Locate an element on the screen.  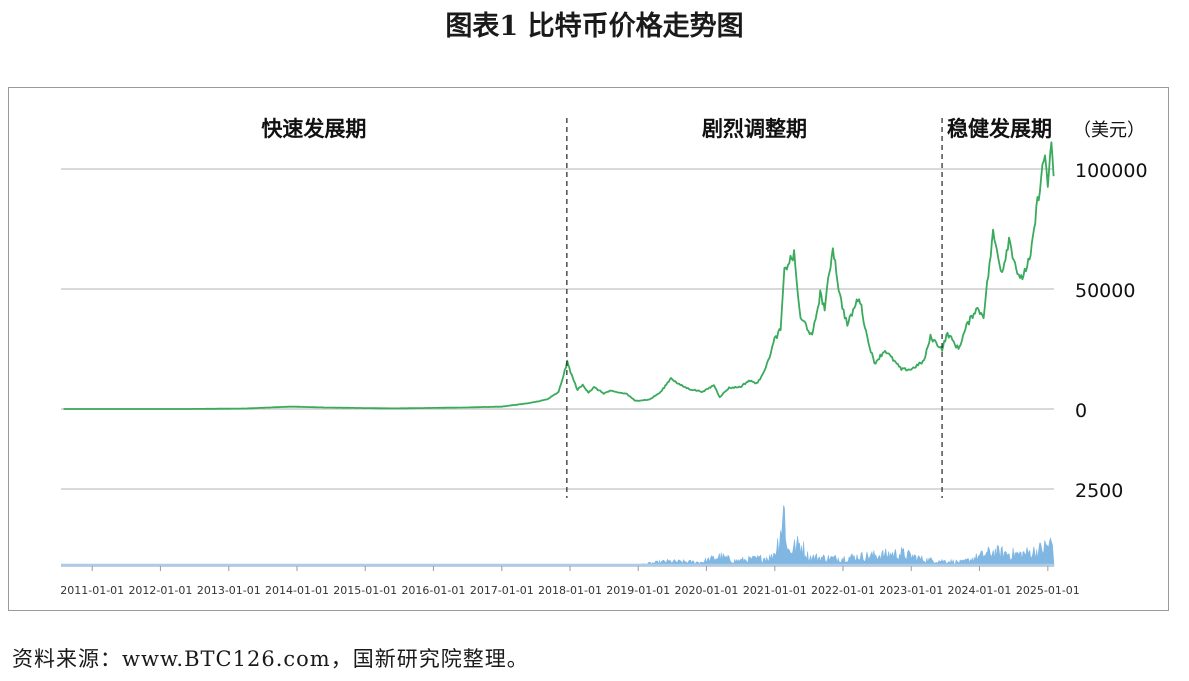
x-tick-label: 2020-01-01 is located at coordinates (706, 590).